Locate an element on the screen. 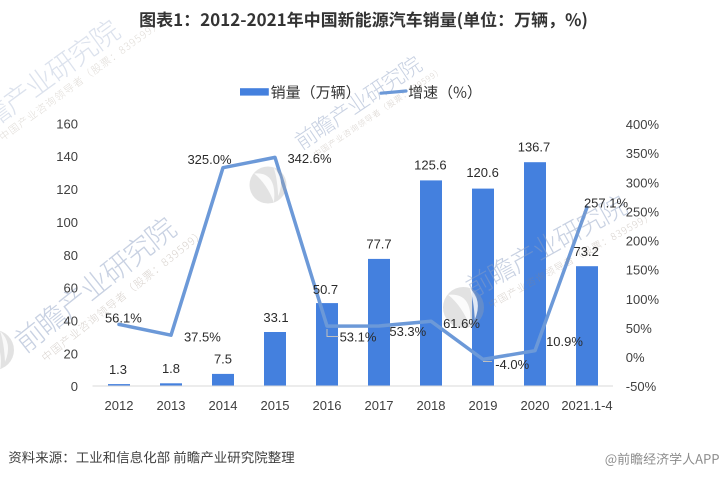  svg-text: 2018 is located at coordinates (431, 405).